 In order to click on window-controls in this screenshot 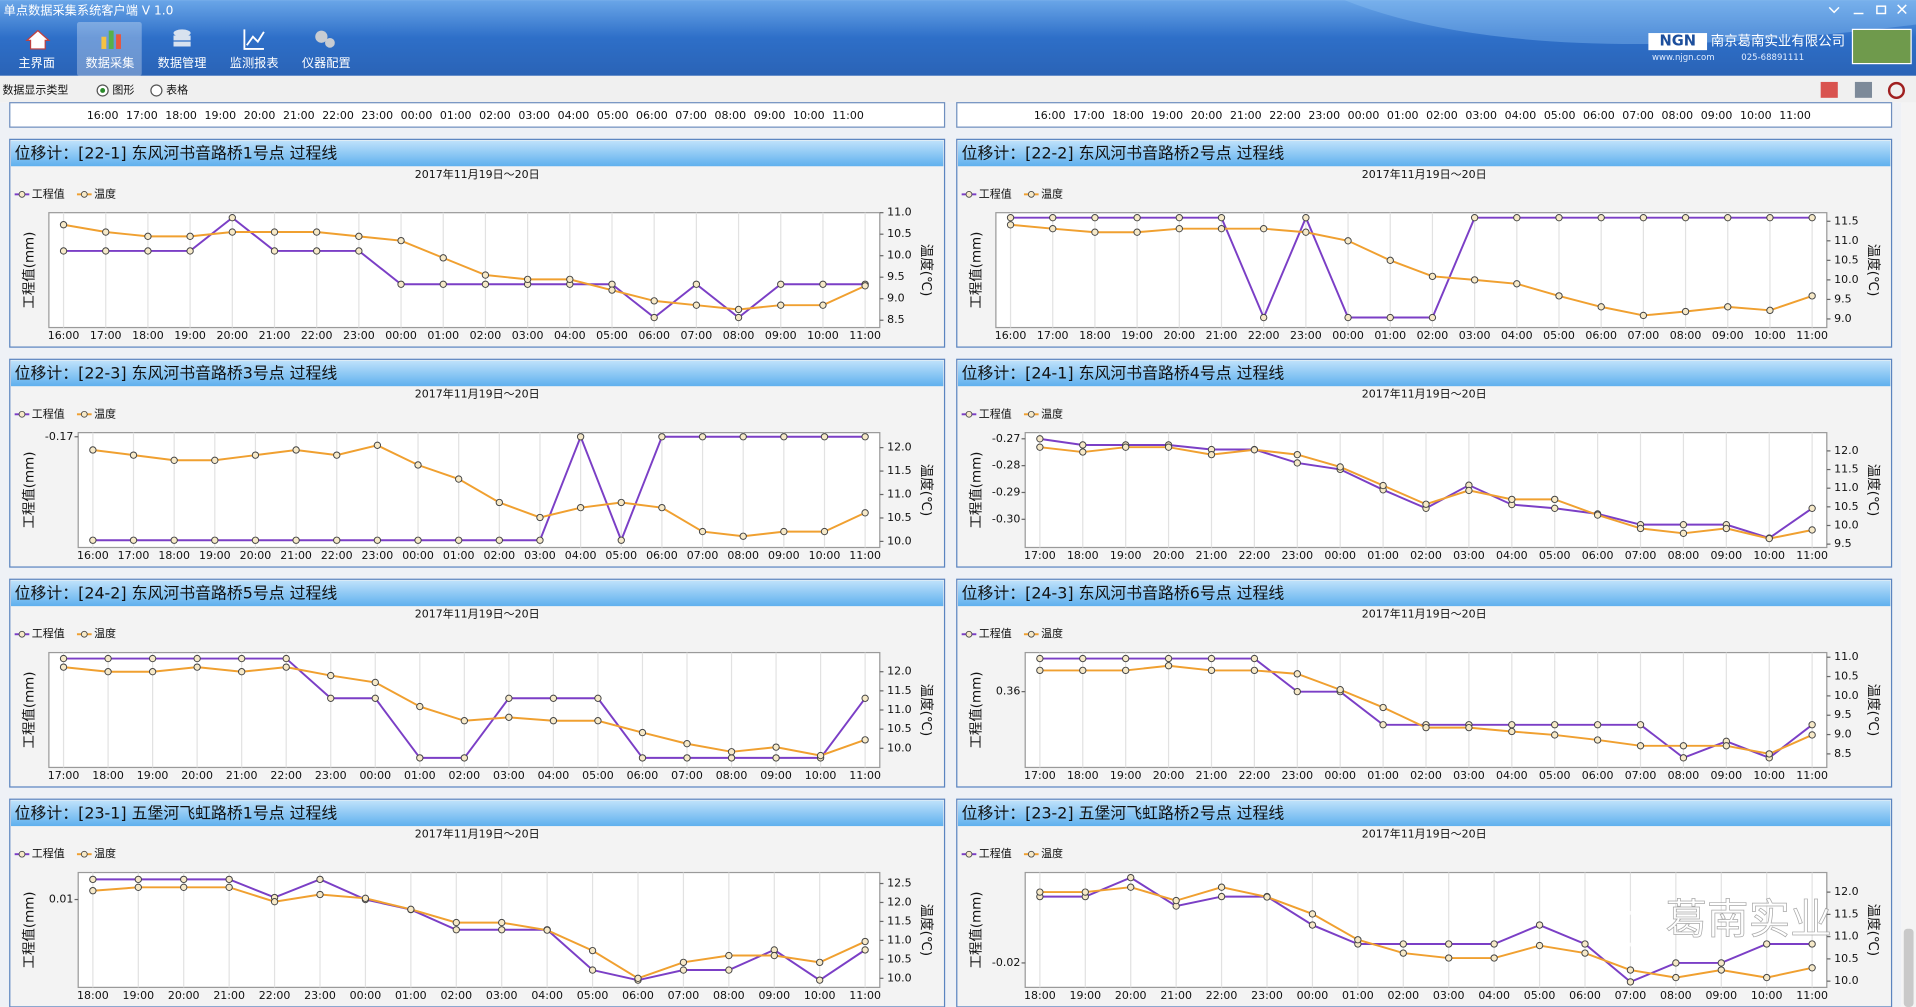, I will do `click(1867, 9)`.